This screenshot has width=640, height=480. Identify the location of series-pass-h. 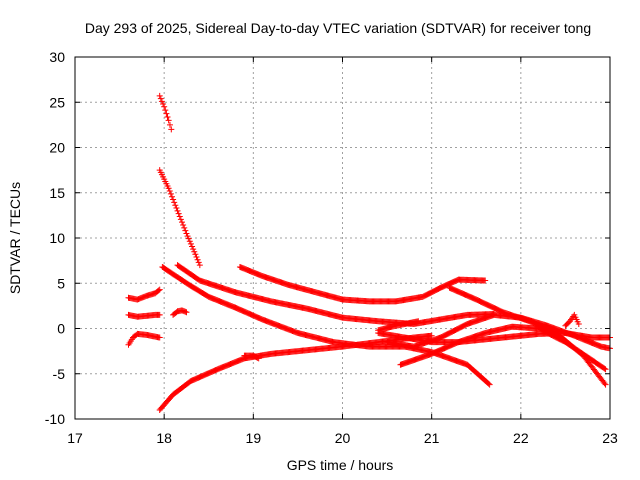
(251, 357).